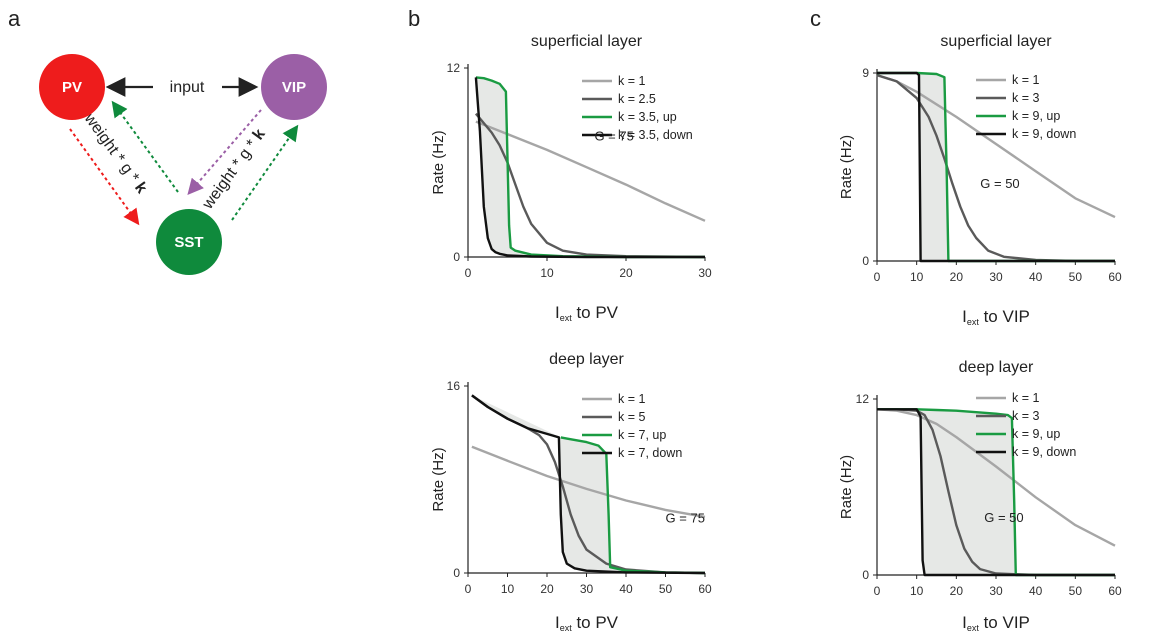 The height and width of the screenshot is (637, 1154). Describe the element at coordinates (637, 99) in the screenshot. I see `legend-label: k = 2.5` at that location.